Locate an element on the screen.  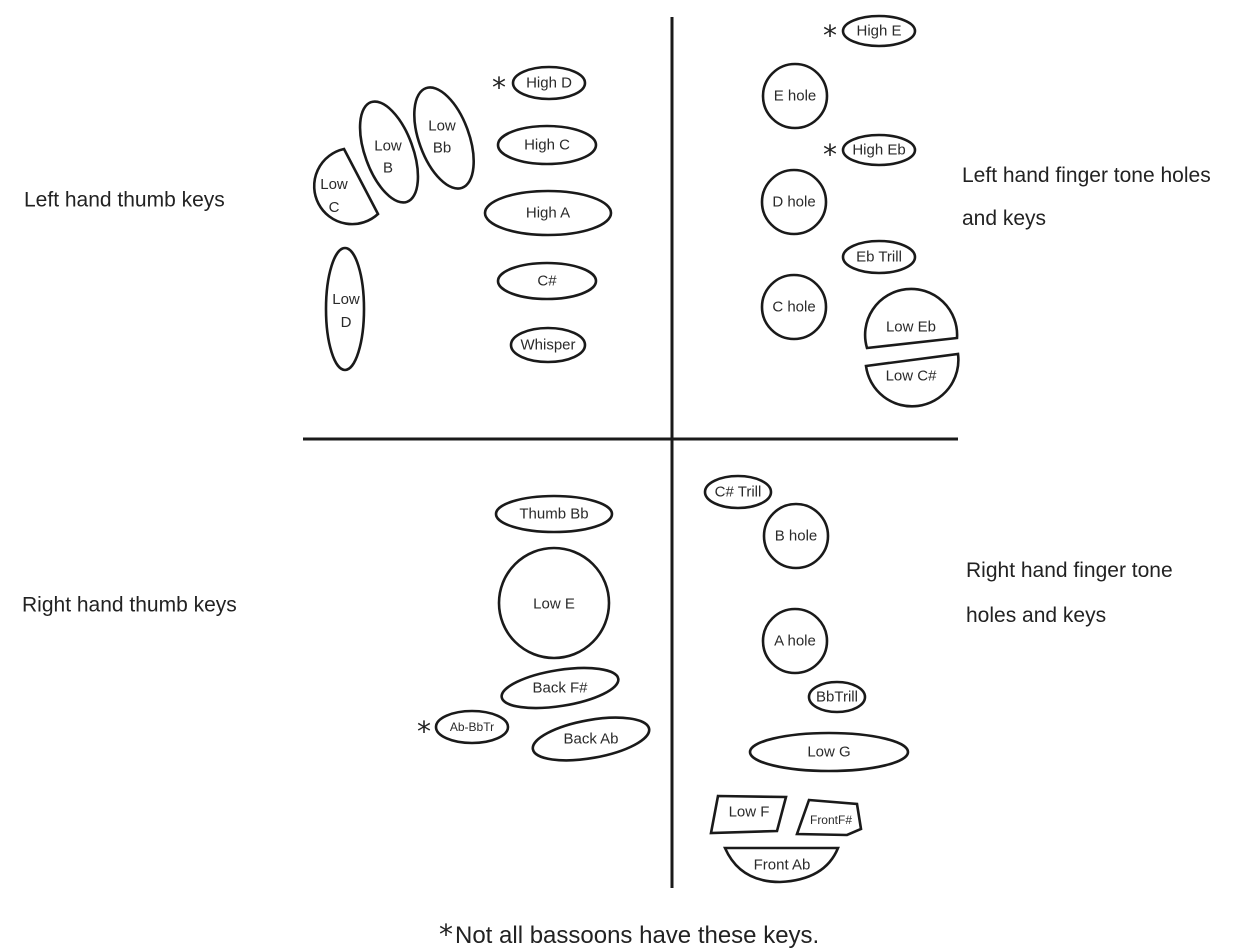
key-high-a: High A is located at coordinates (548, 213).